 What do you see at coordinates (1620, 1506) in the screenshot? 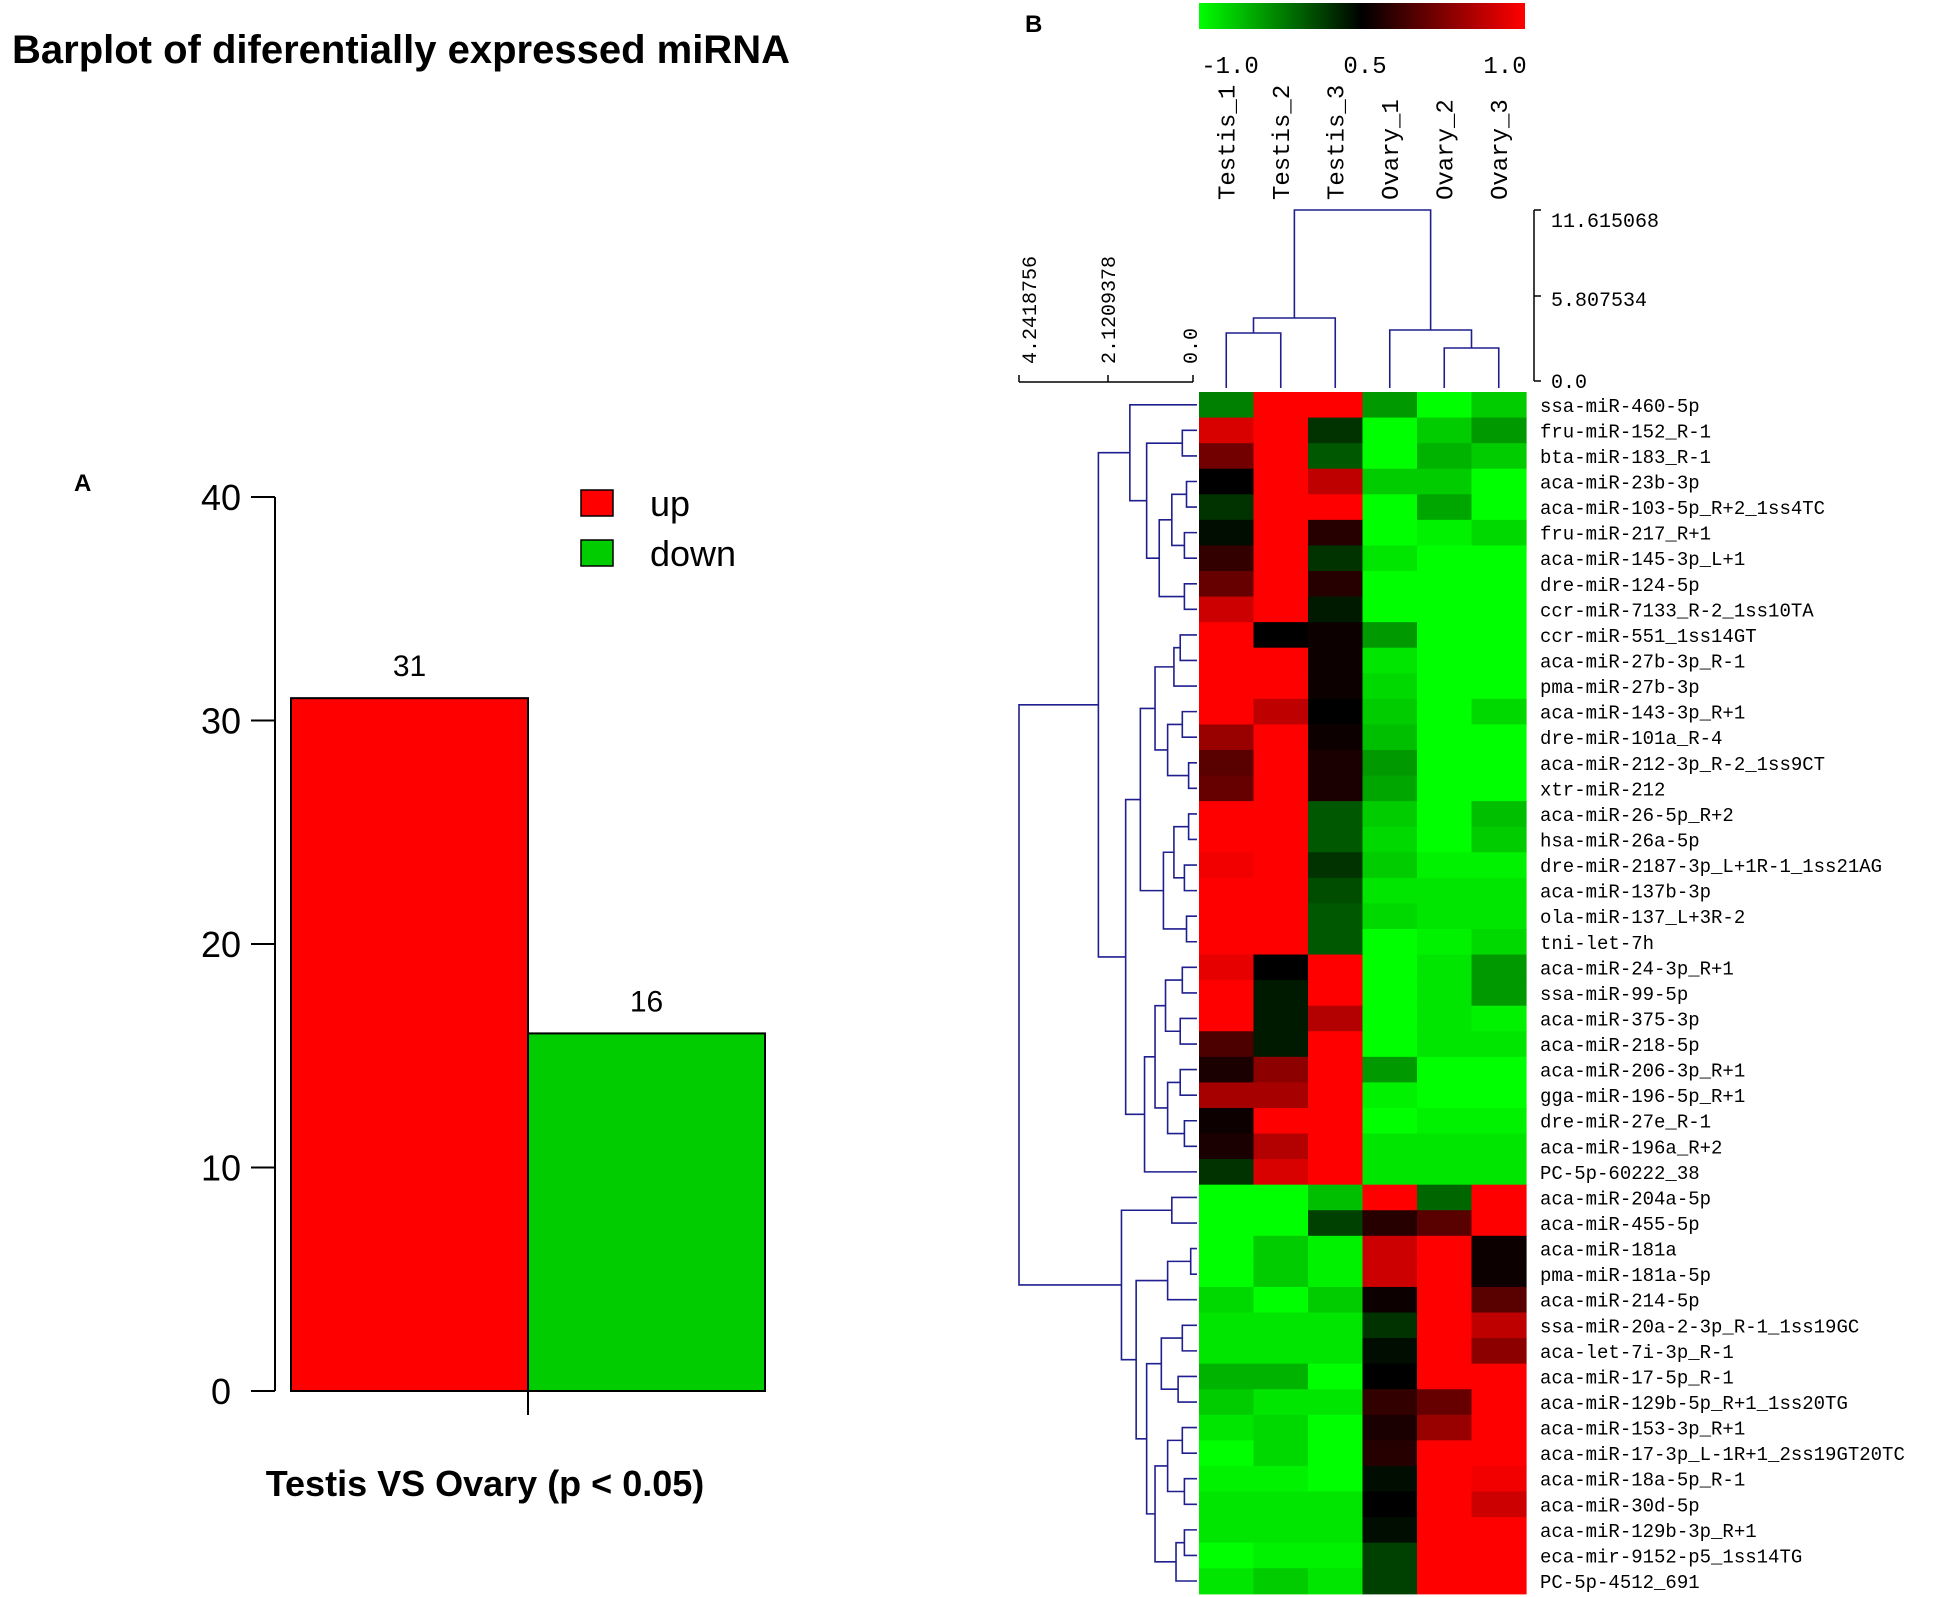
I see `row-label: aca-miR-30d-5p` at bounding box center [1620, 1506].